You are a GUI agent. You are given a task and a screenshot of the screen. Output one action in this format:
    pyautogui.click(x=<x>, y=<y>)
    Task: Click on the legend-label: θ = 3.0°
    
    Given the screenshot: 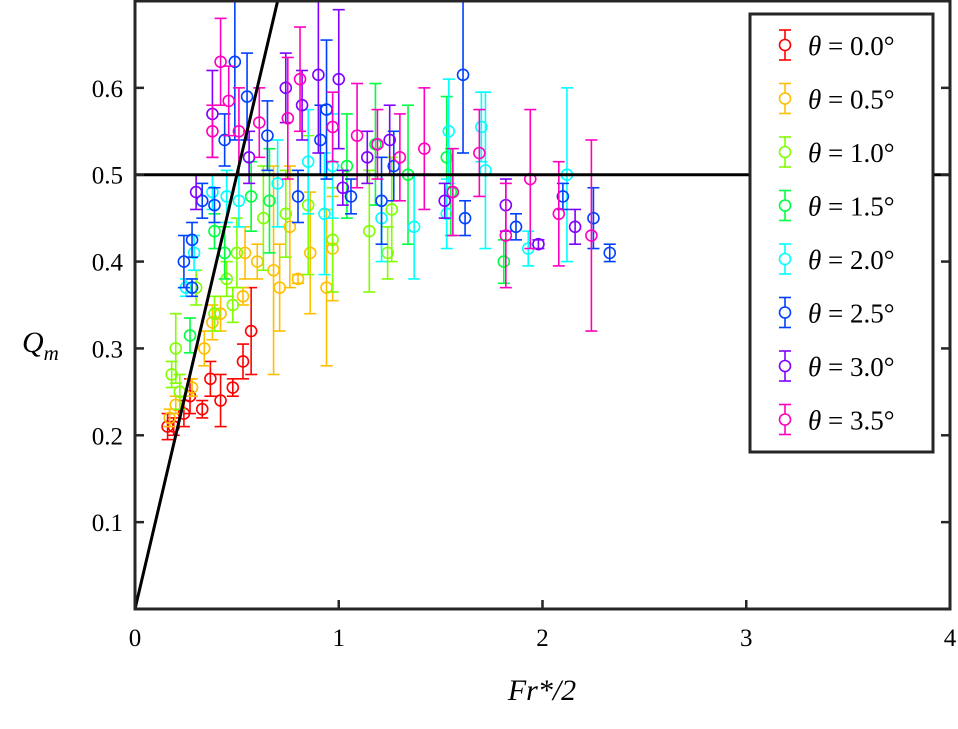 What is the action you would take?
    pyautogui.click(x=851, y=367)
    